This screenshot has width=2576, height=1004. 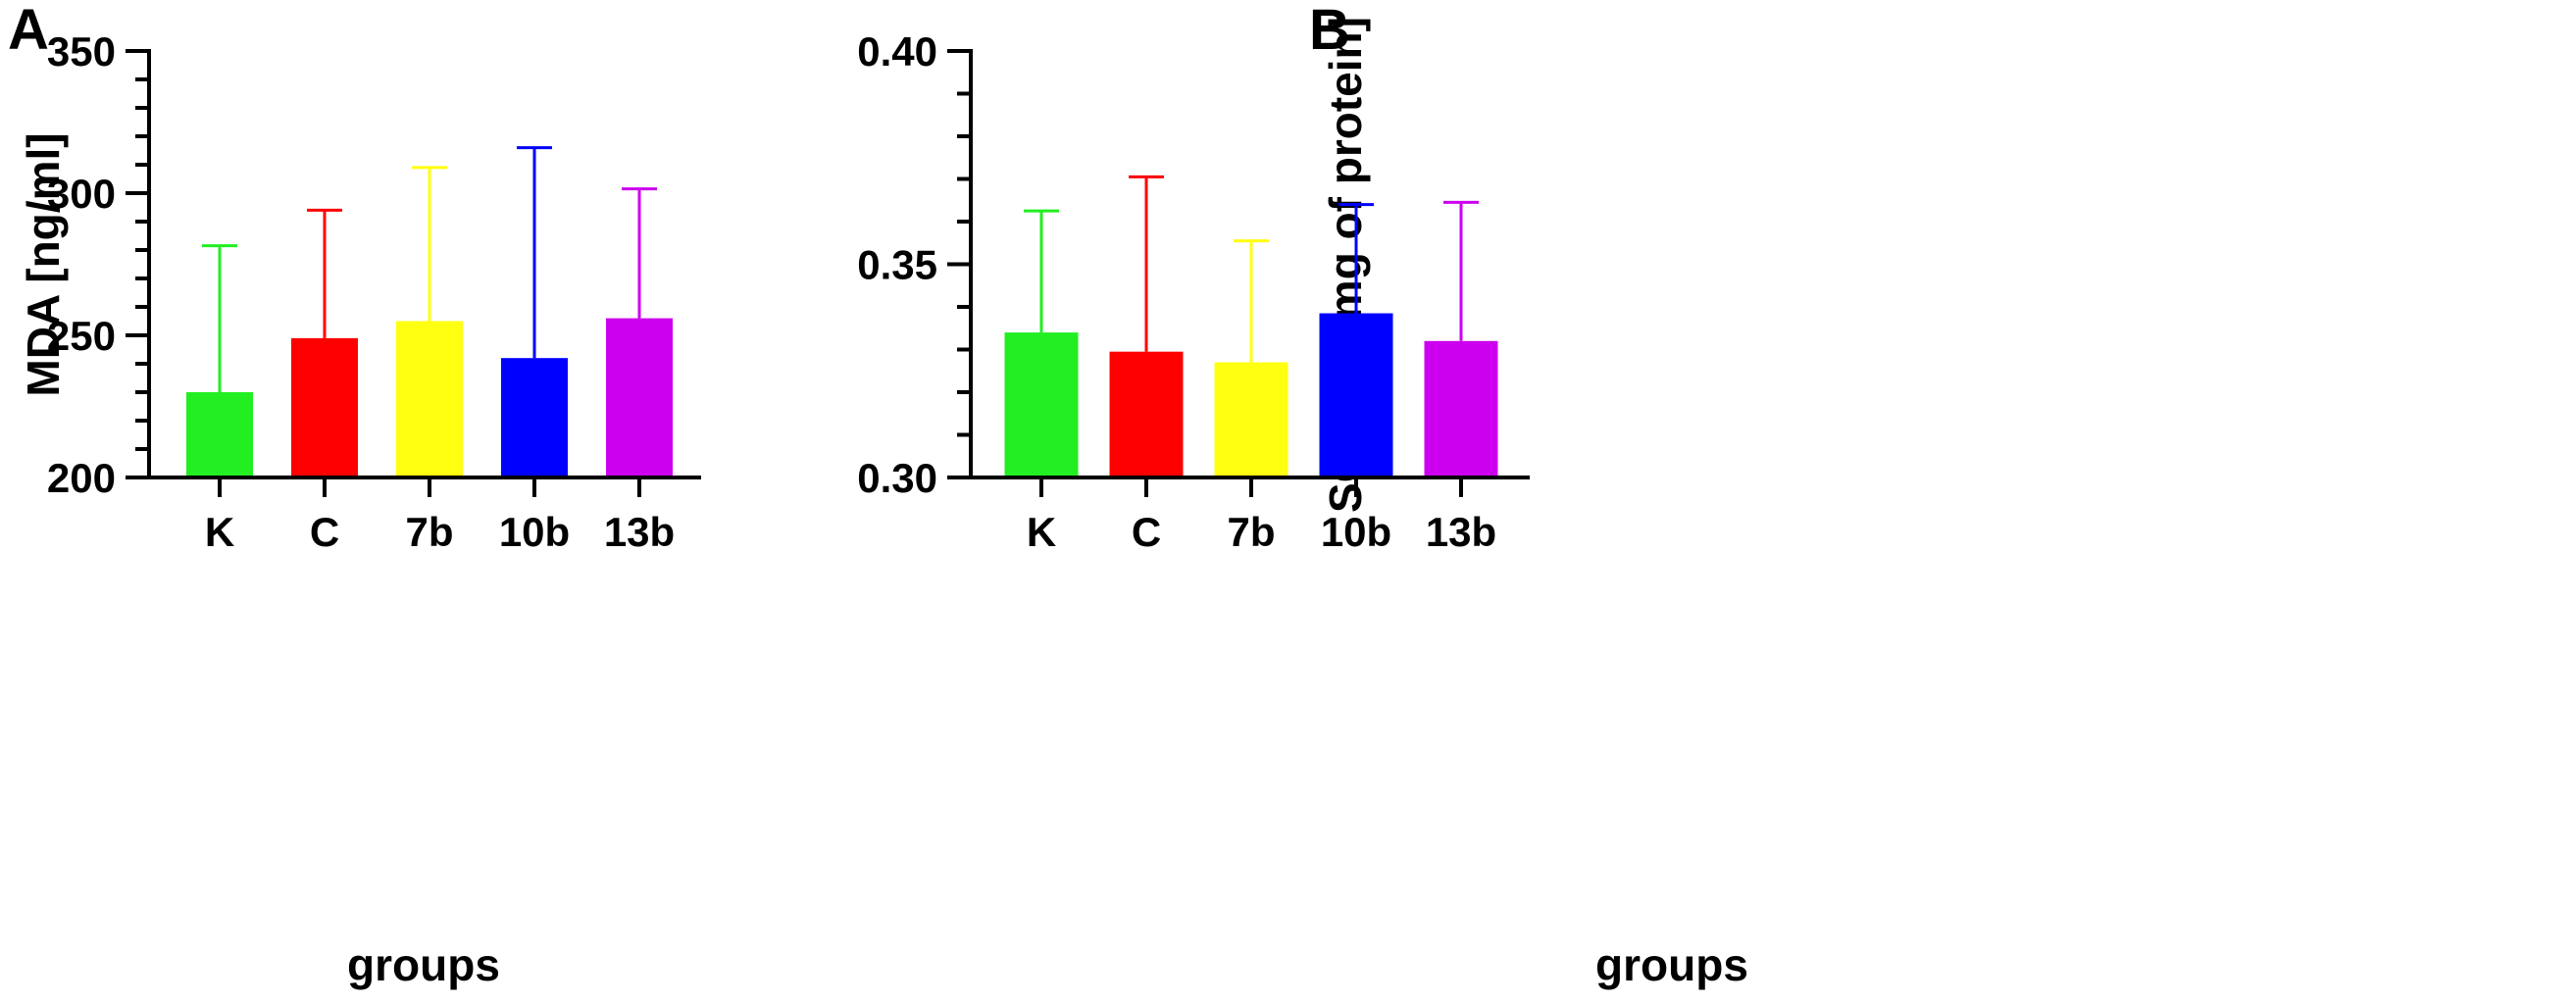 I want to click on panel-letter-b: B, so click(x=1330, y=31).